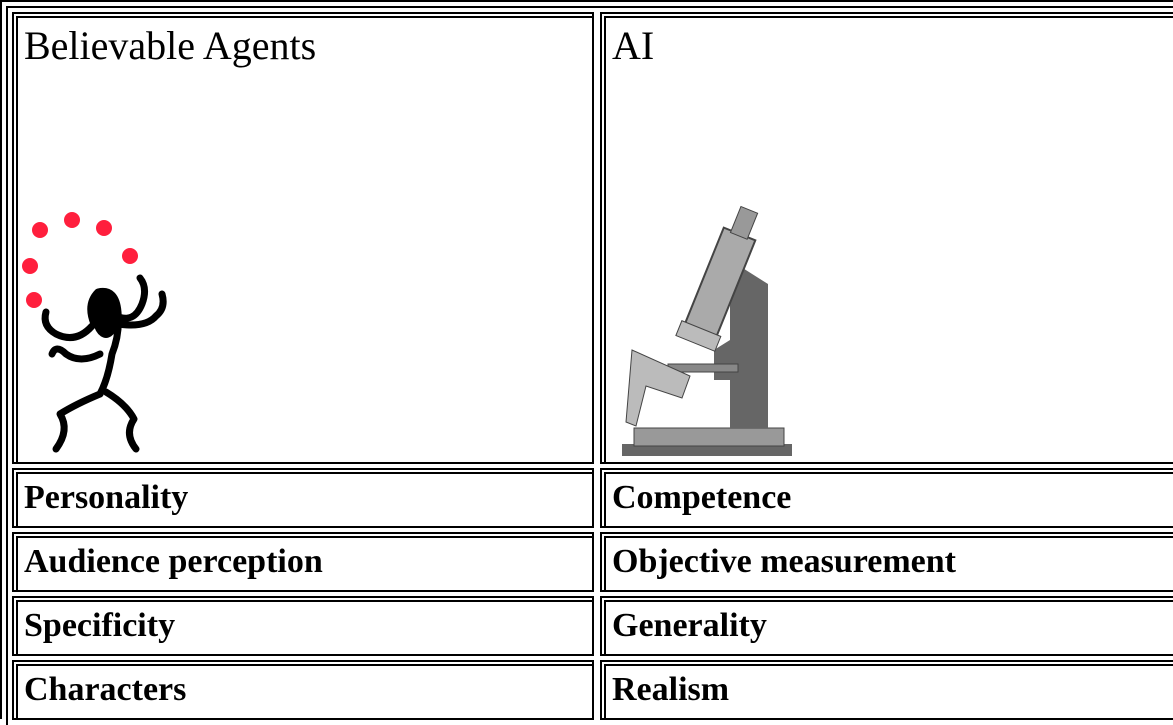 The width and height of the screenshot is (1173, 725). I want to click on header-text: Believable Agents, so click(170, 45).